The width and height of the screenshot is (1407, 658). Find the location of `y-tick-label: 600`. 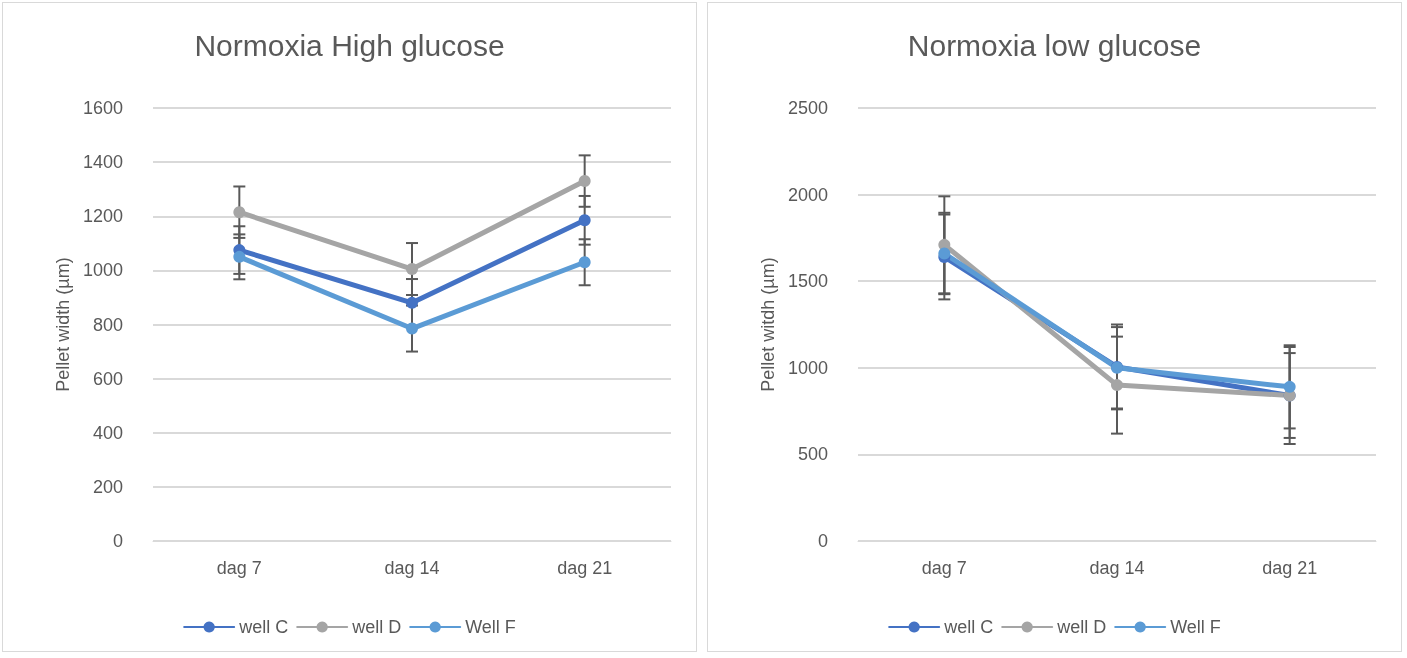

y-tick-label: 600 is located at coordinates (107, 378).